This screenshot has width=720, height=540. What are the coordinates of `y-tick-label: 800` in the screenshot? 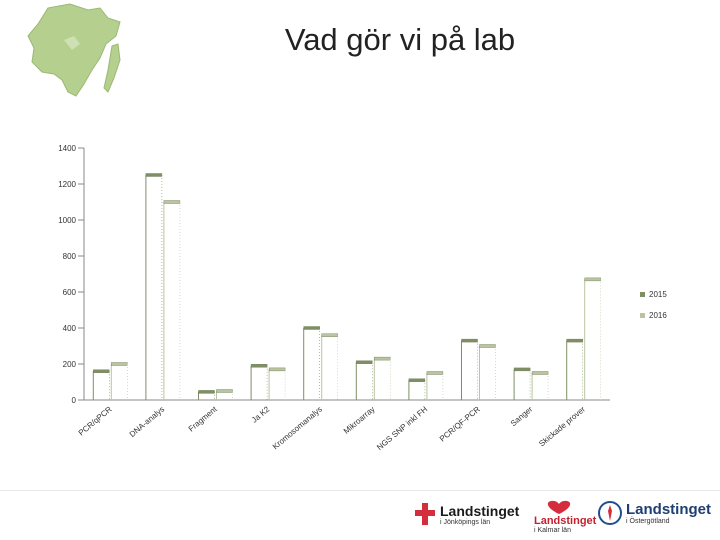 It's located at (70, 256).